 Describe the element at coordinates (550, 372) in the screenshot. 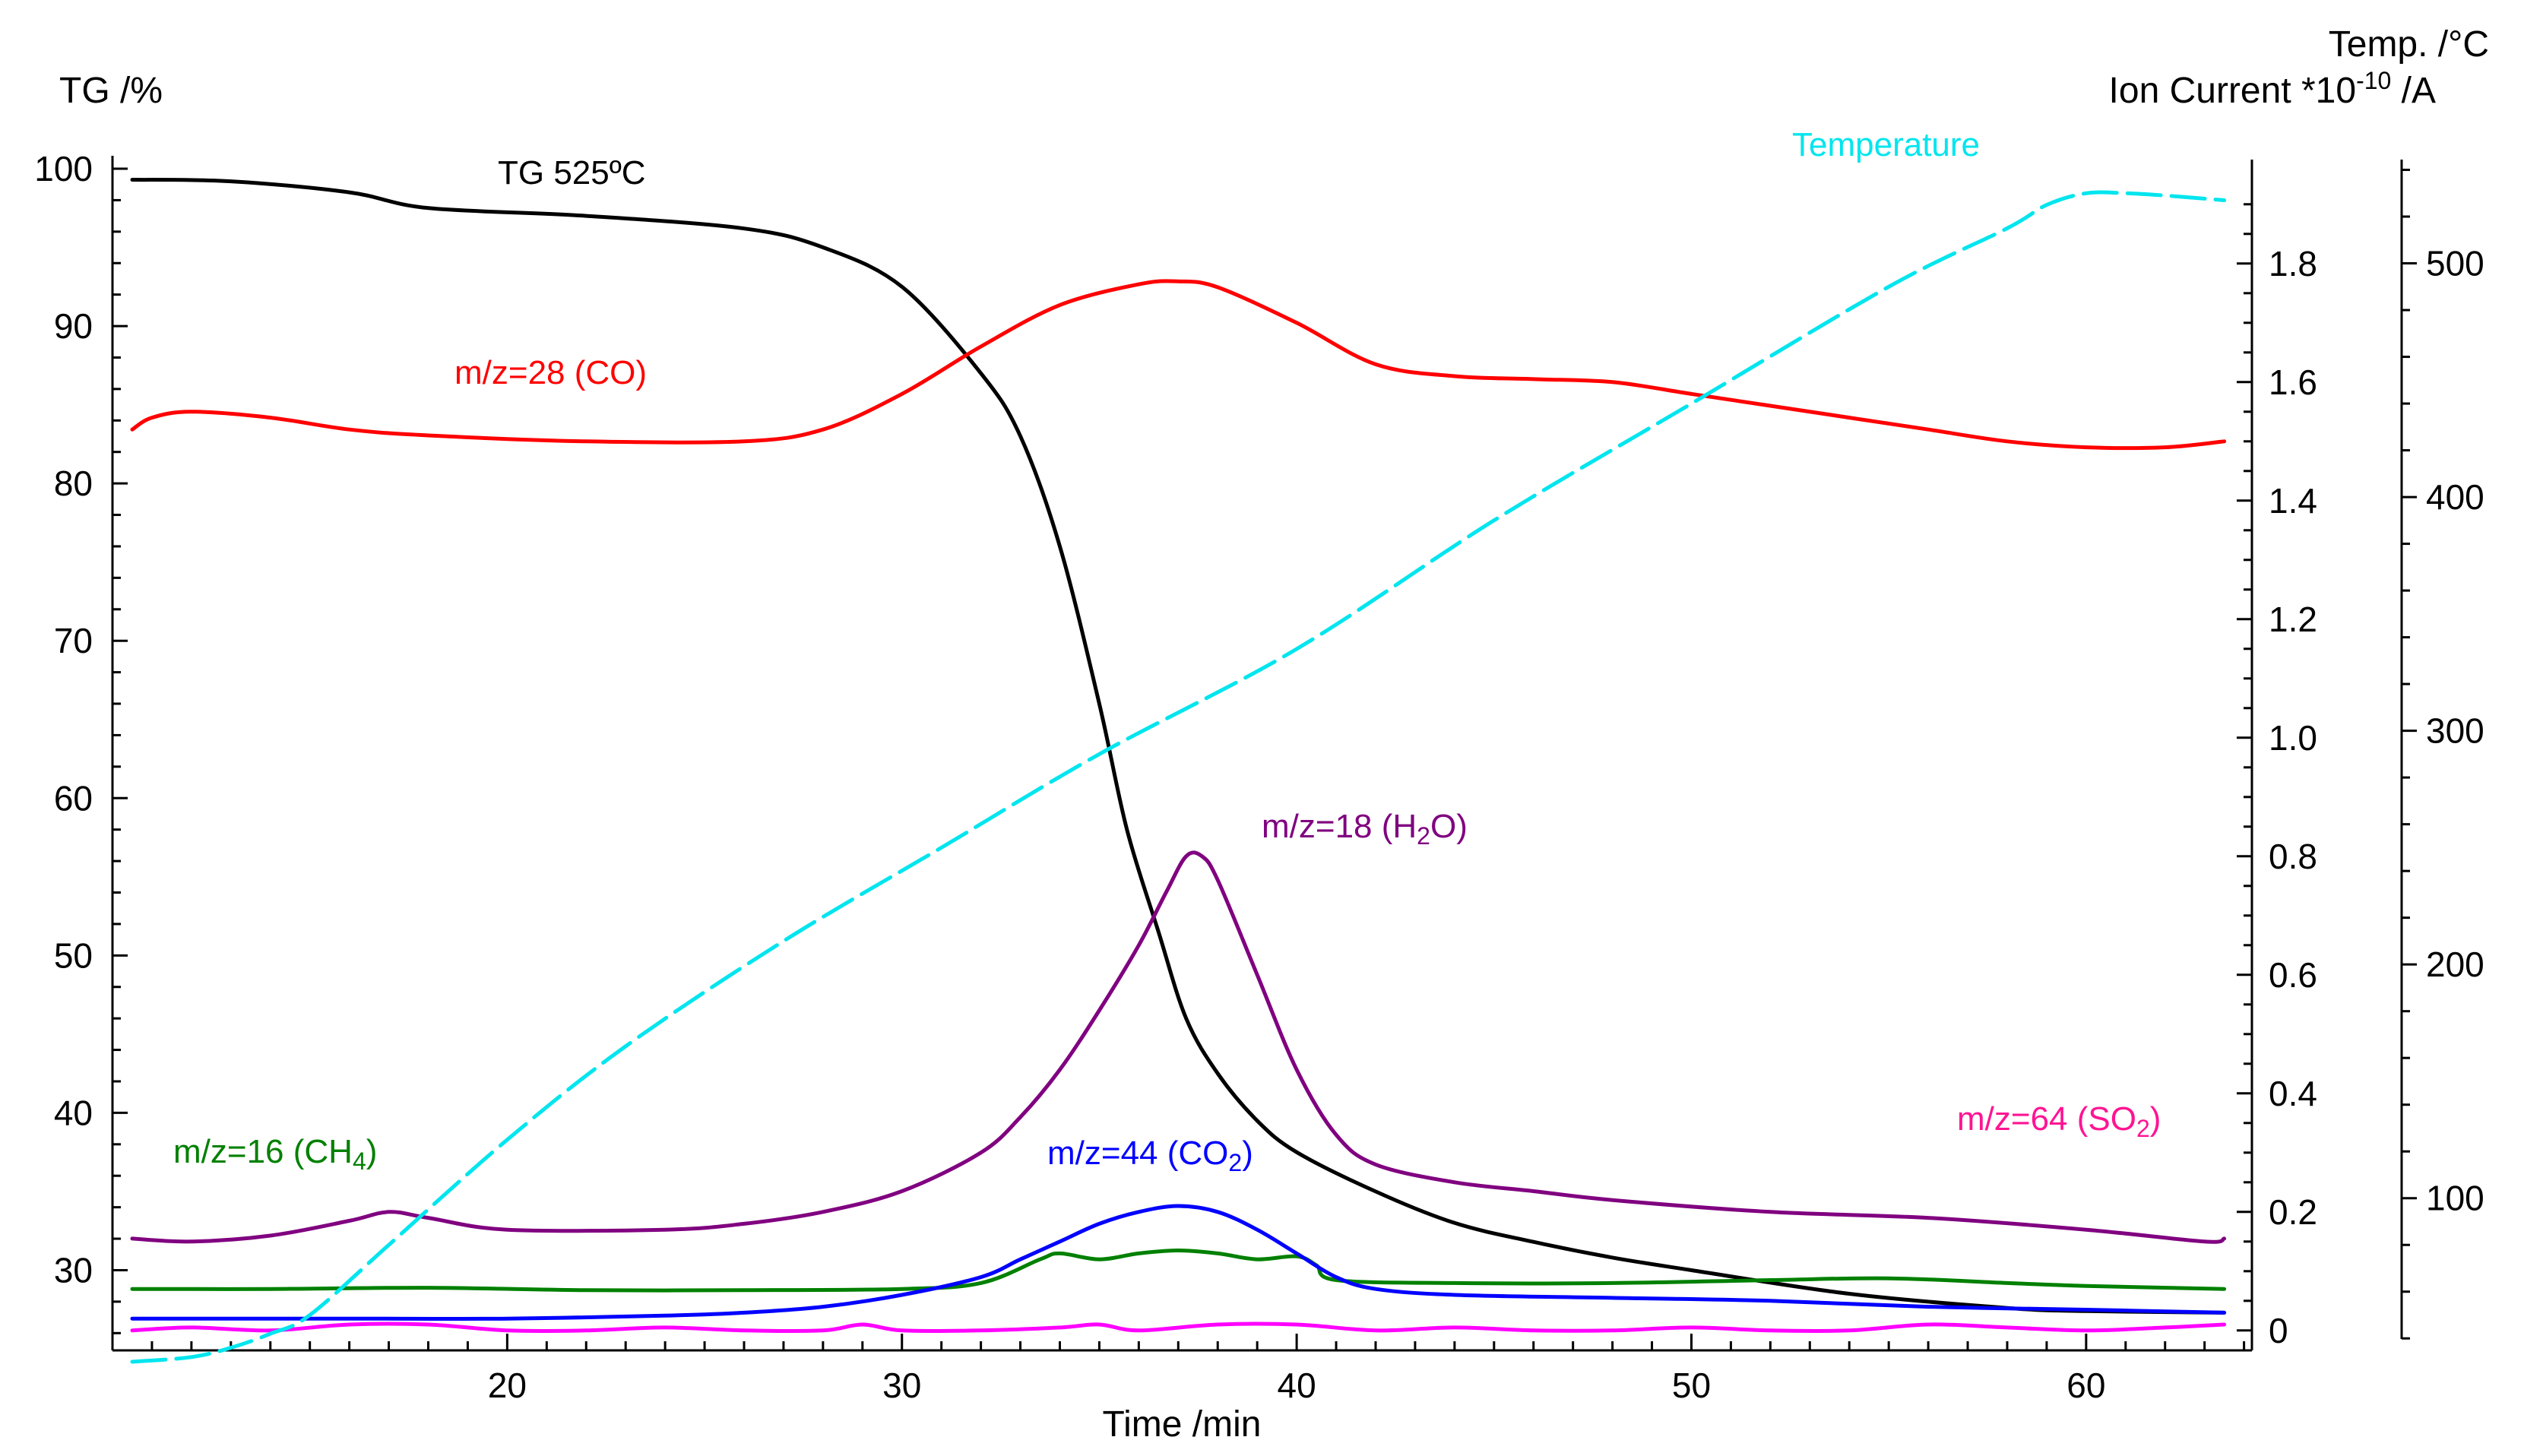

I see `co-series-label: m/z=28 (CO)` at that location.